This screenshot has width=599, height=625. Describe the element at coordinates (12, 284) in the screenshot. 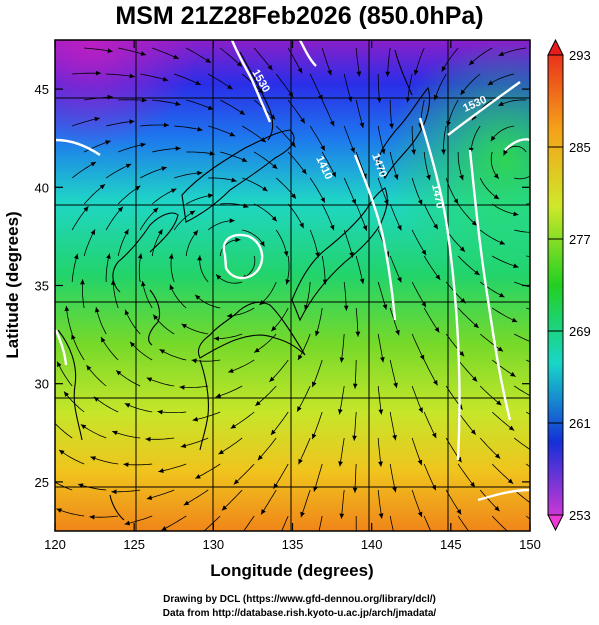

I see `y-axis-label: Latitude (degrees)` at that location.